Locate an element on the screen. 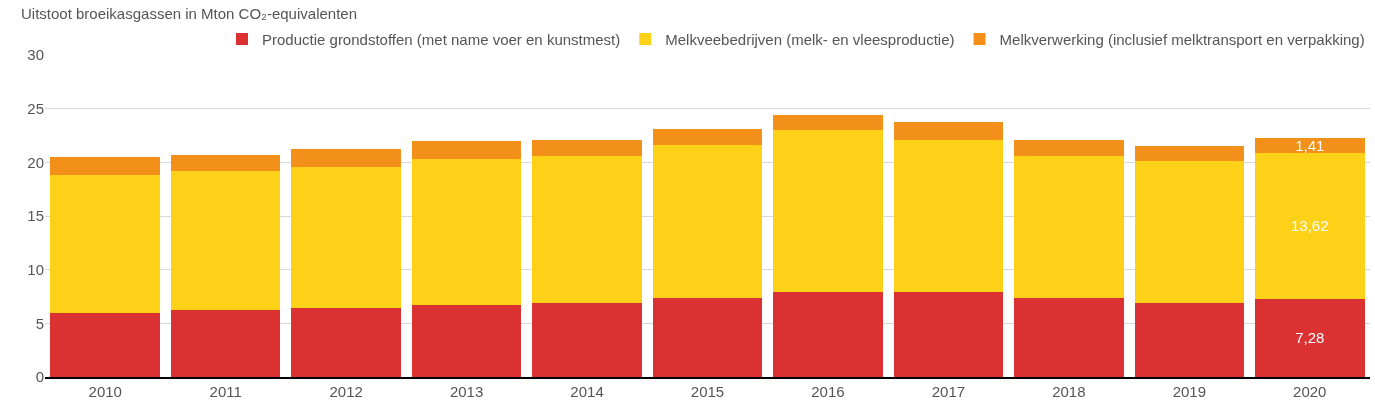  y-tick-label: 15 is located at coordinates (35, 216).